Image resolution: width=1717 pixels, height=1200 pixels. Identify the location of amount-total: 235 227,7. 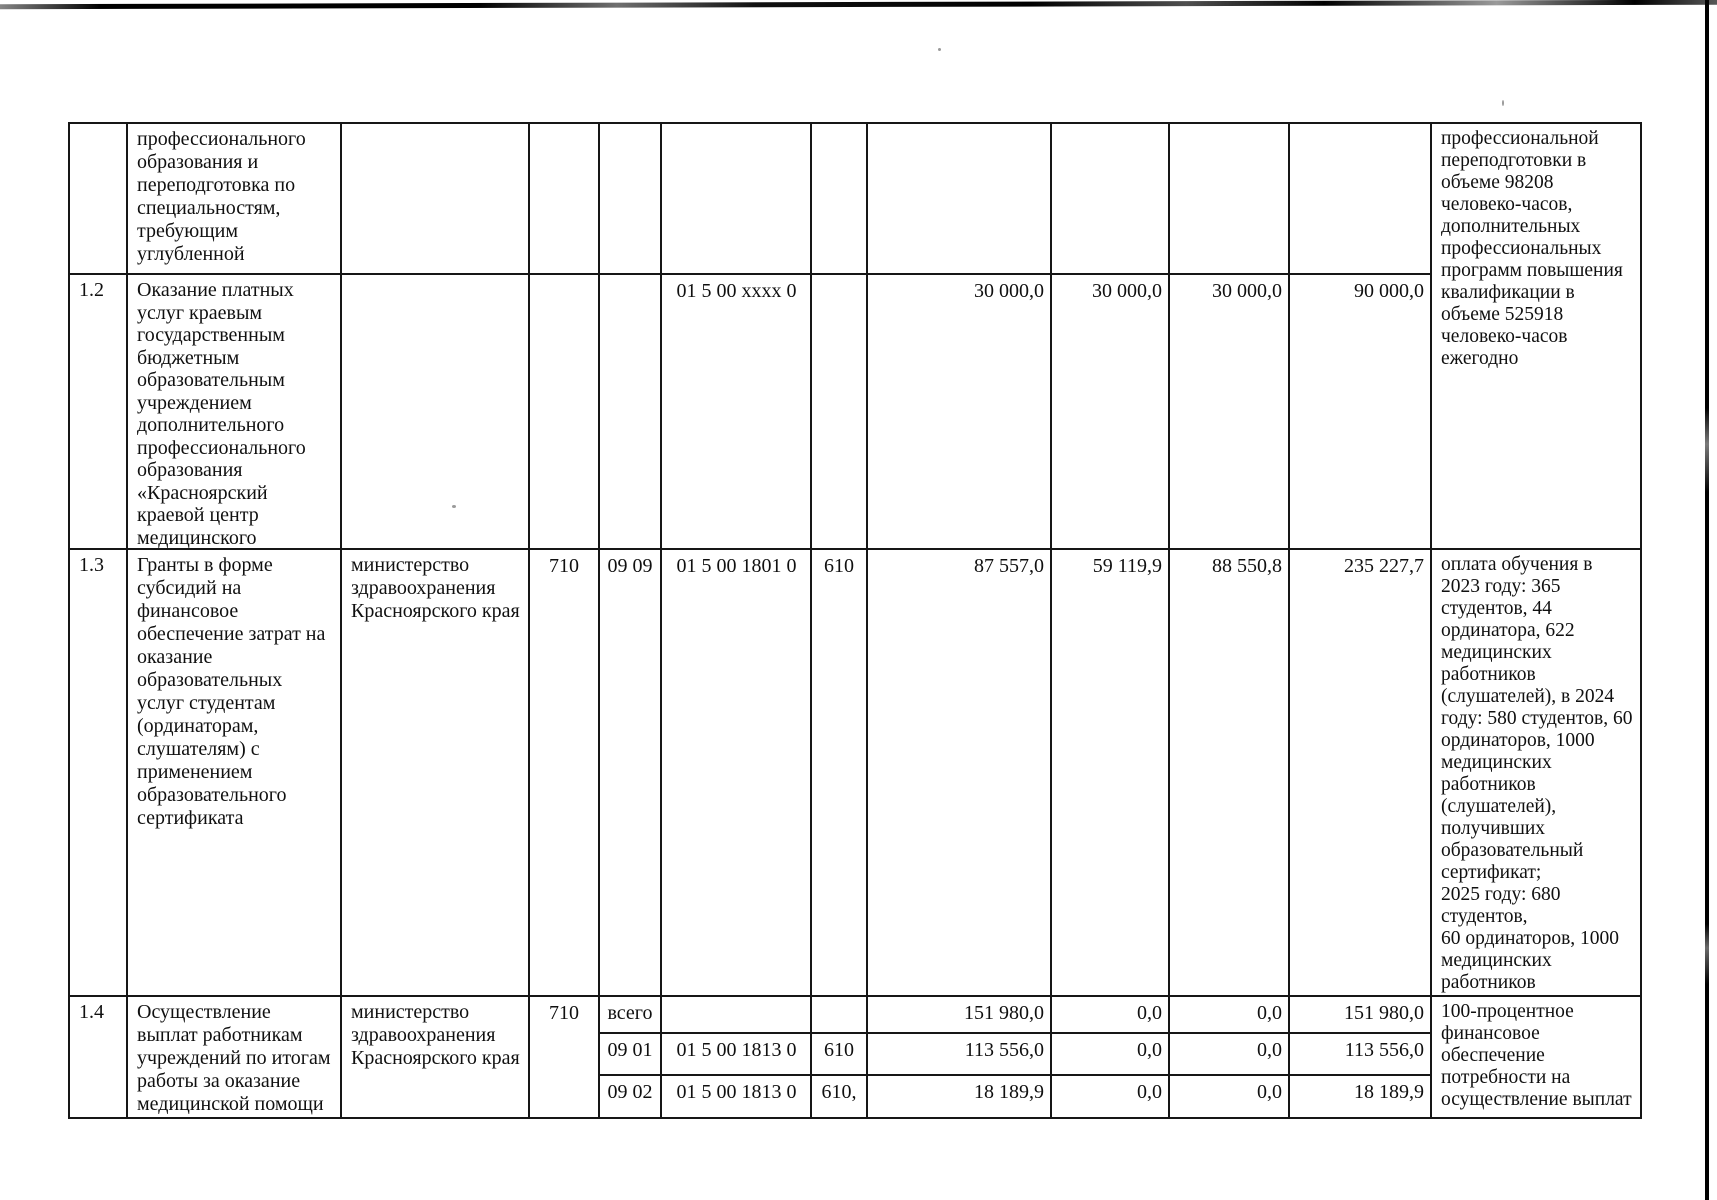
(1361, 773).